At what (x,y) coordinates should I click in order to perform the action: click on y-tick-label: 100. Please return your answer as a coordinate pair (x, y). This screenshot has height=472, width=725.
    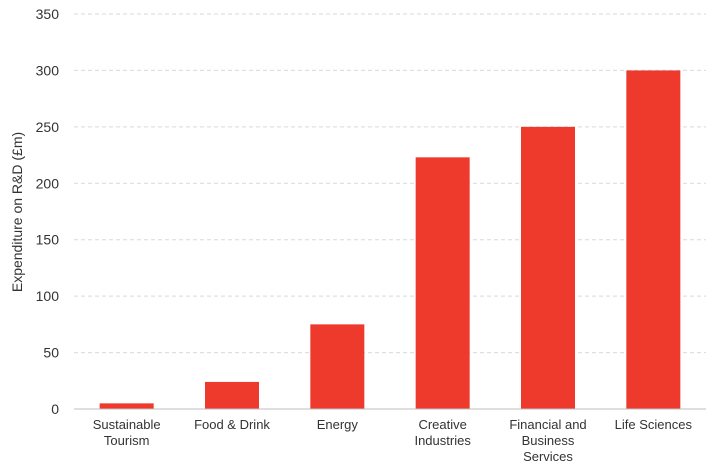
    Looking at the image, I should click on (48, 296).